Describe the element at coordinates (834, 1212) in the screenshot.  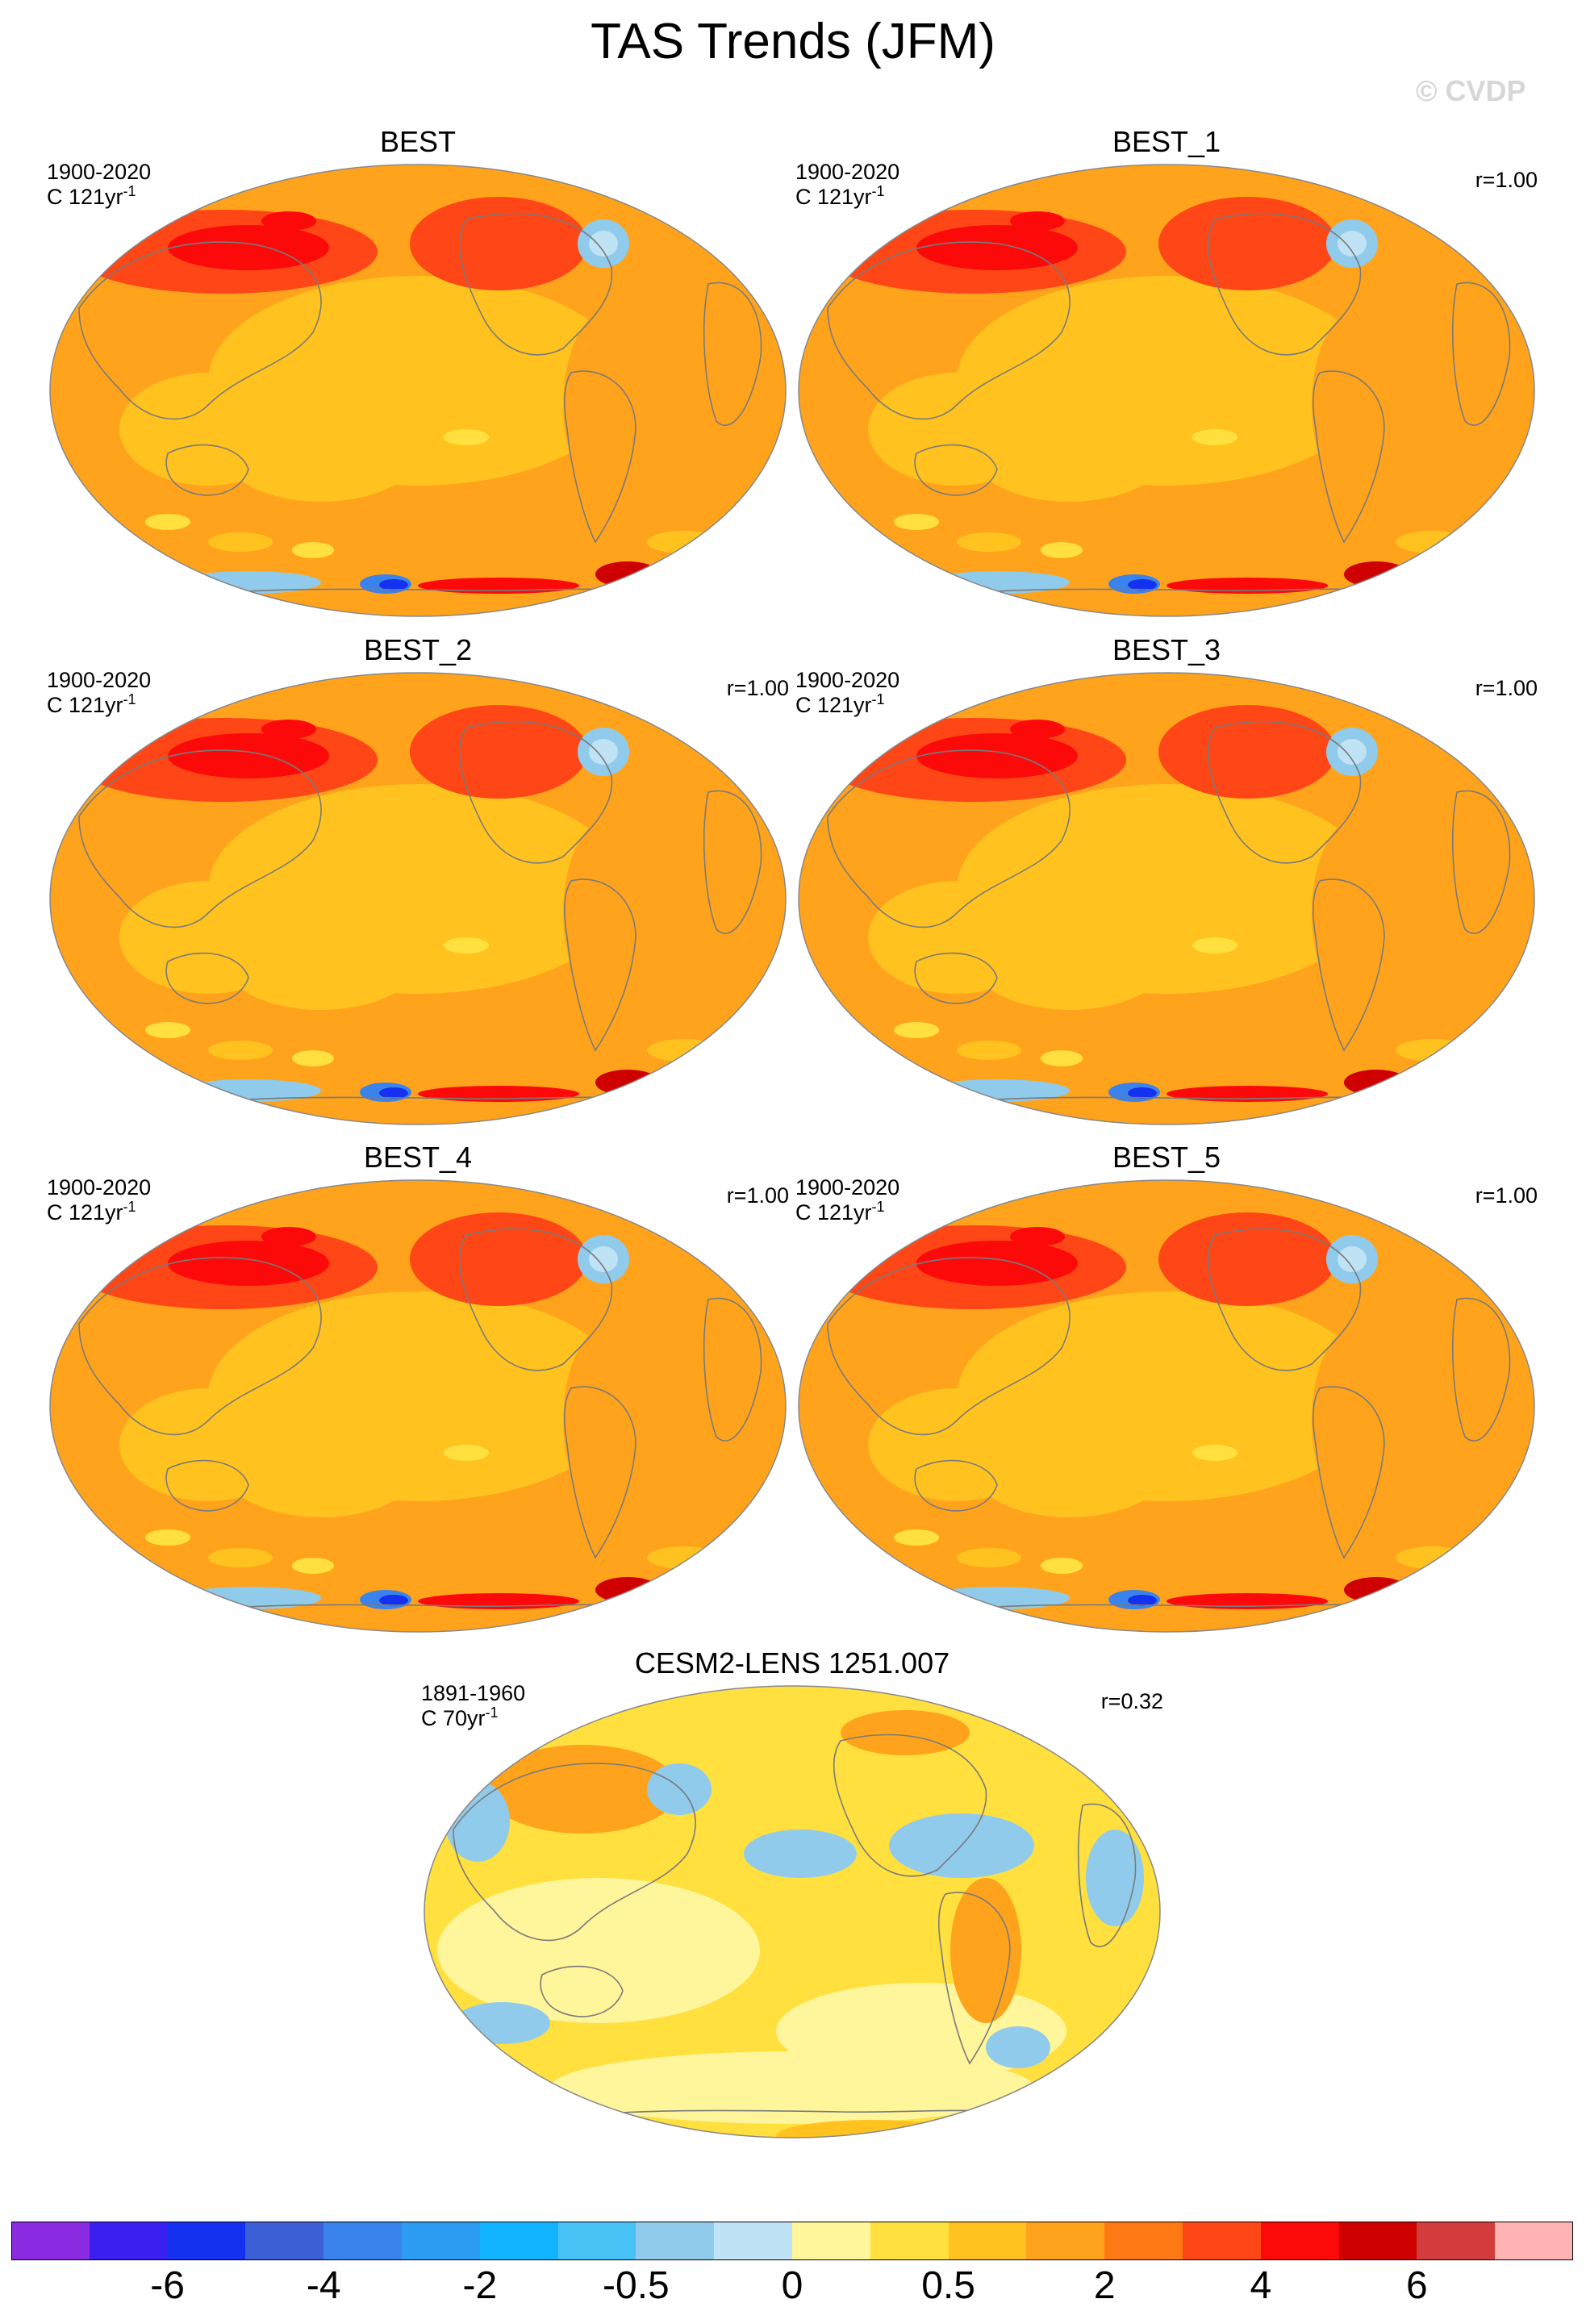
I see `panel-units-text: C 121yr` at that location.